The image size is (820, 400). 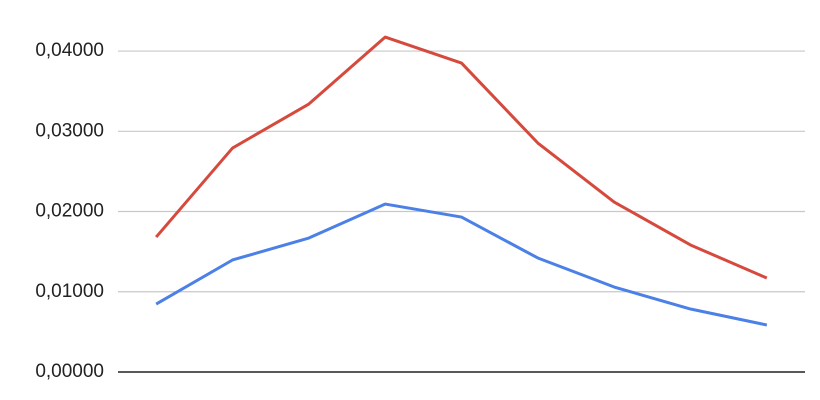 What do you see at coordinates (69, 211) in the screenshot?
I see `y-tick-label: 0,02000` at bounding box center [69, 211].